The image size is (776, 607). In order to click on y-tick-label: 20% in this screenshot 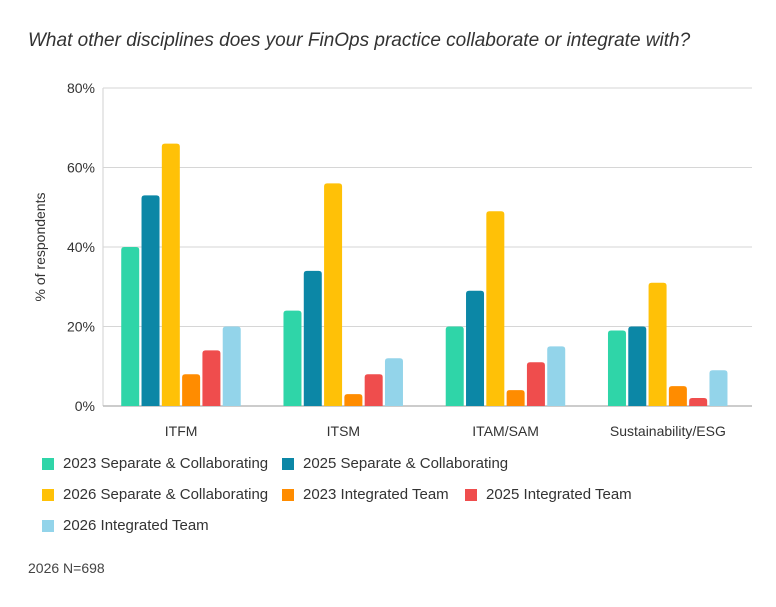, I will do `click(81, 327)`.